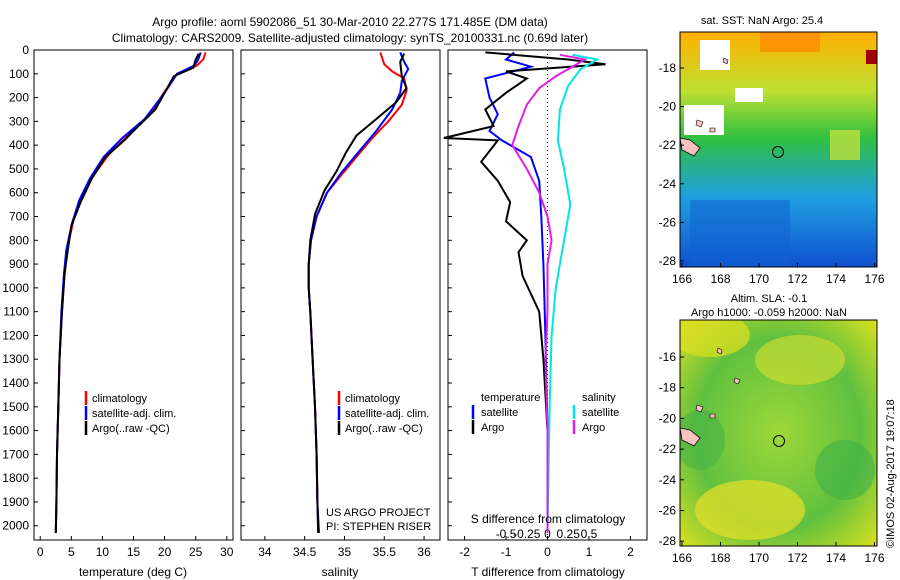 The image size is (900, 580). What do you see at coordinates (19, 121) in the screenshot?
I see `depth-tick-label: 300` at bounding box center [19, 121].